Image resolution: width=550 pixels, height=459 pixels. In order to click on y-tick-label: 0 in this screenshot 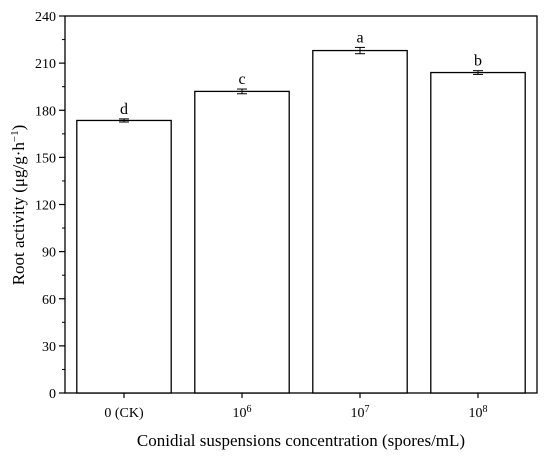, I will do `click(52, 394)`.